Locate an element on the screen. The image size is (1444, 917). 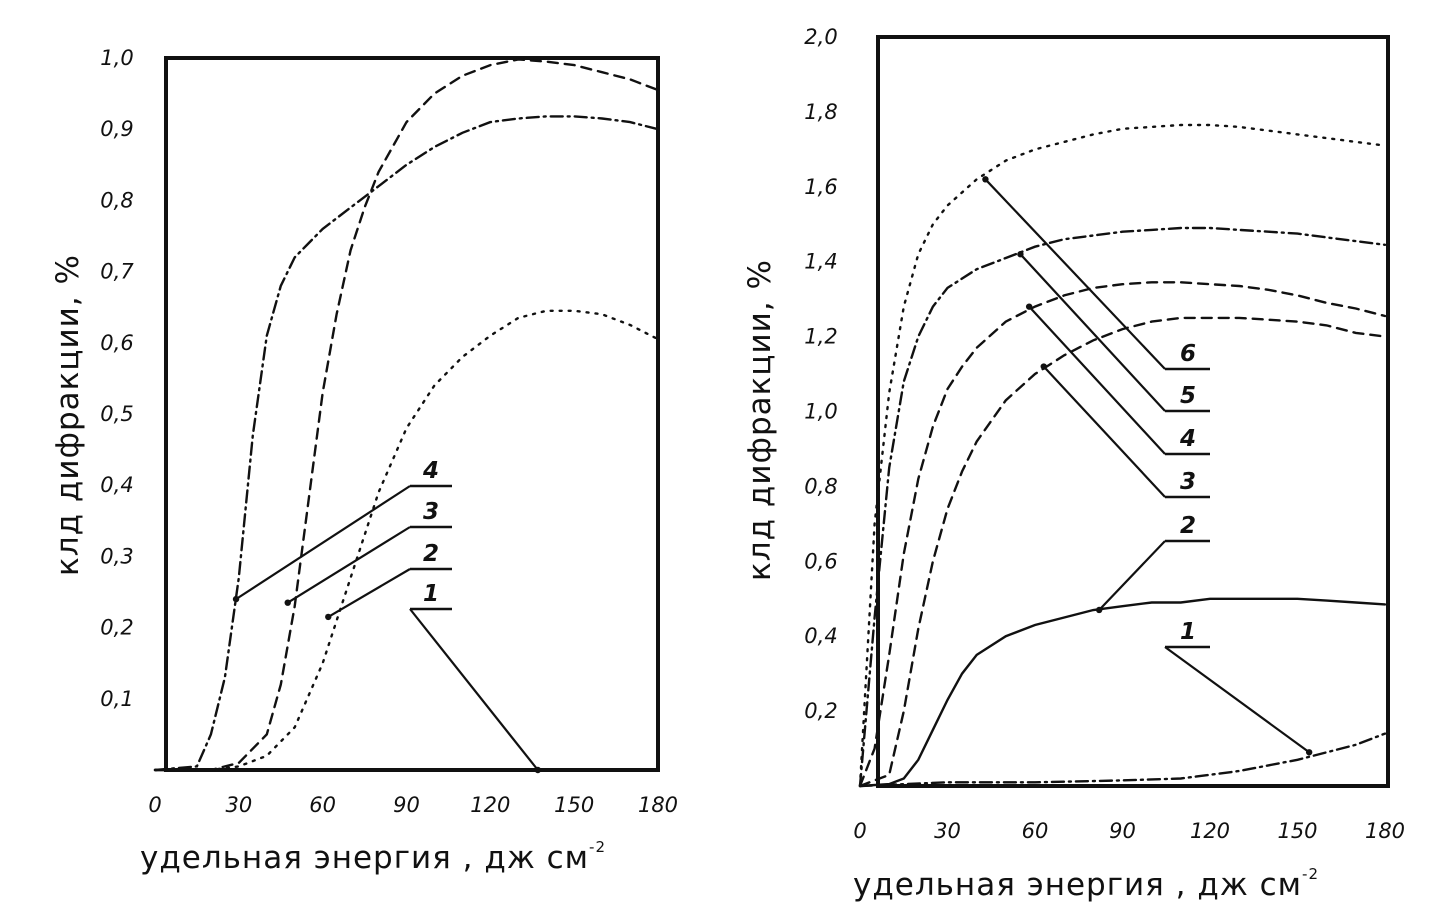
y-tick-label: 0,7 is located at coordinates (117, 272).